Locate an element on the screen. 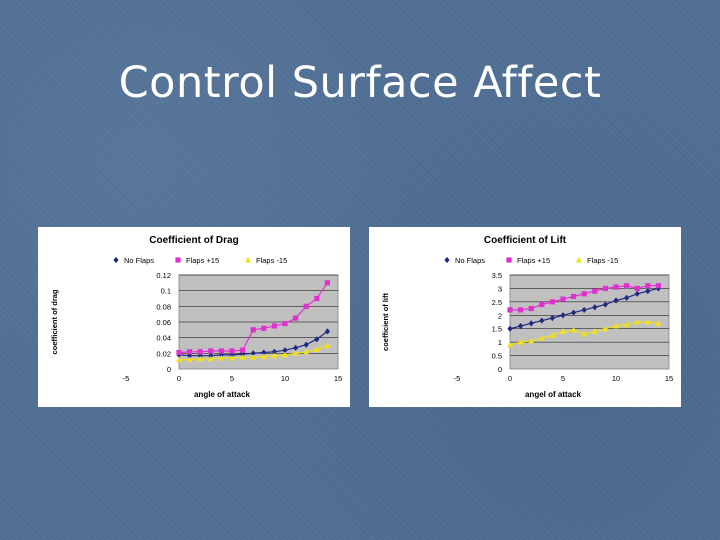 Image resolution: width=720 pixels, height=540 pixels. drag-ytick-1: 0.02 is located at coordinates (163, 353).